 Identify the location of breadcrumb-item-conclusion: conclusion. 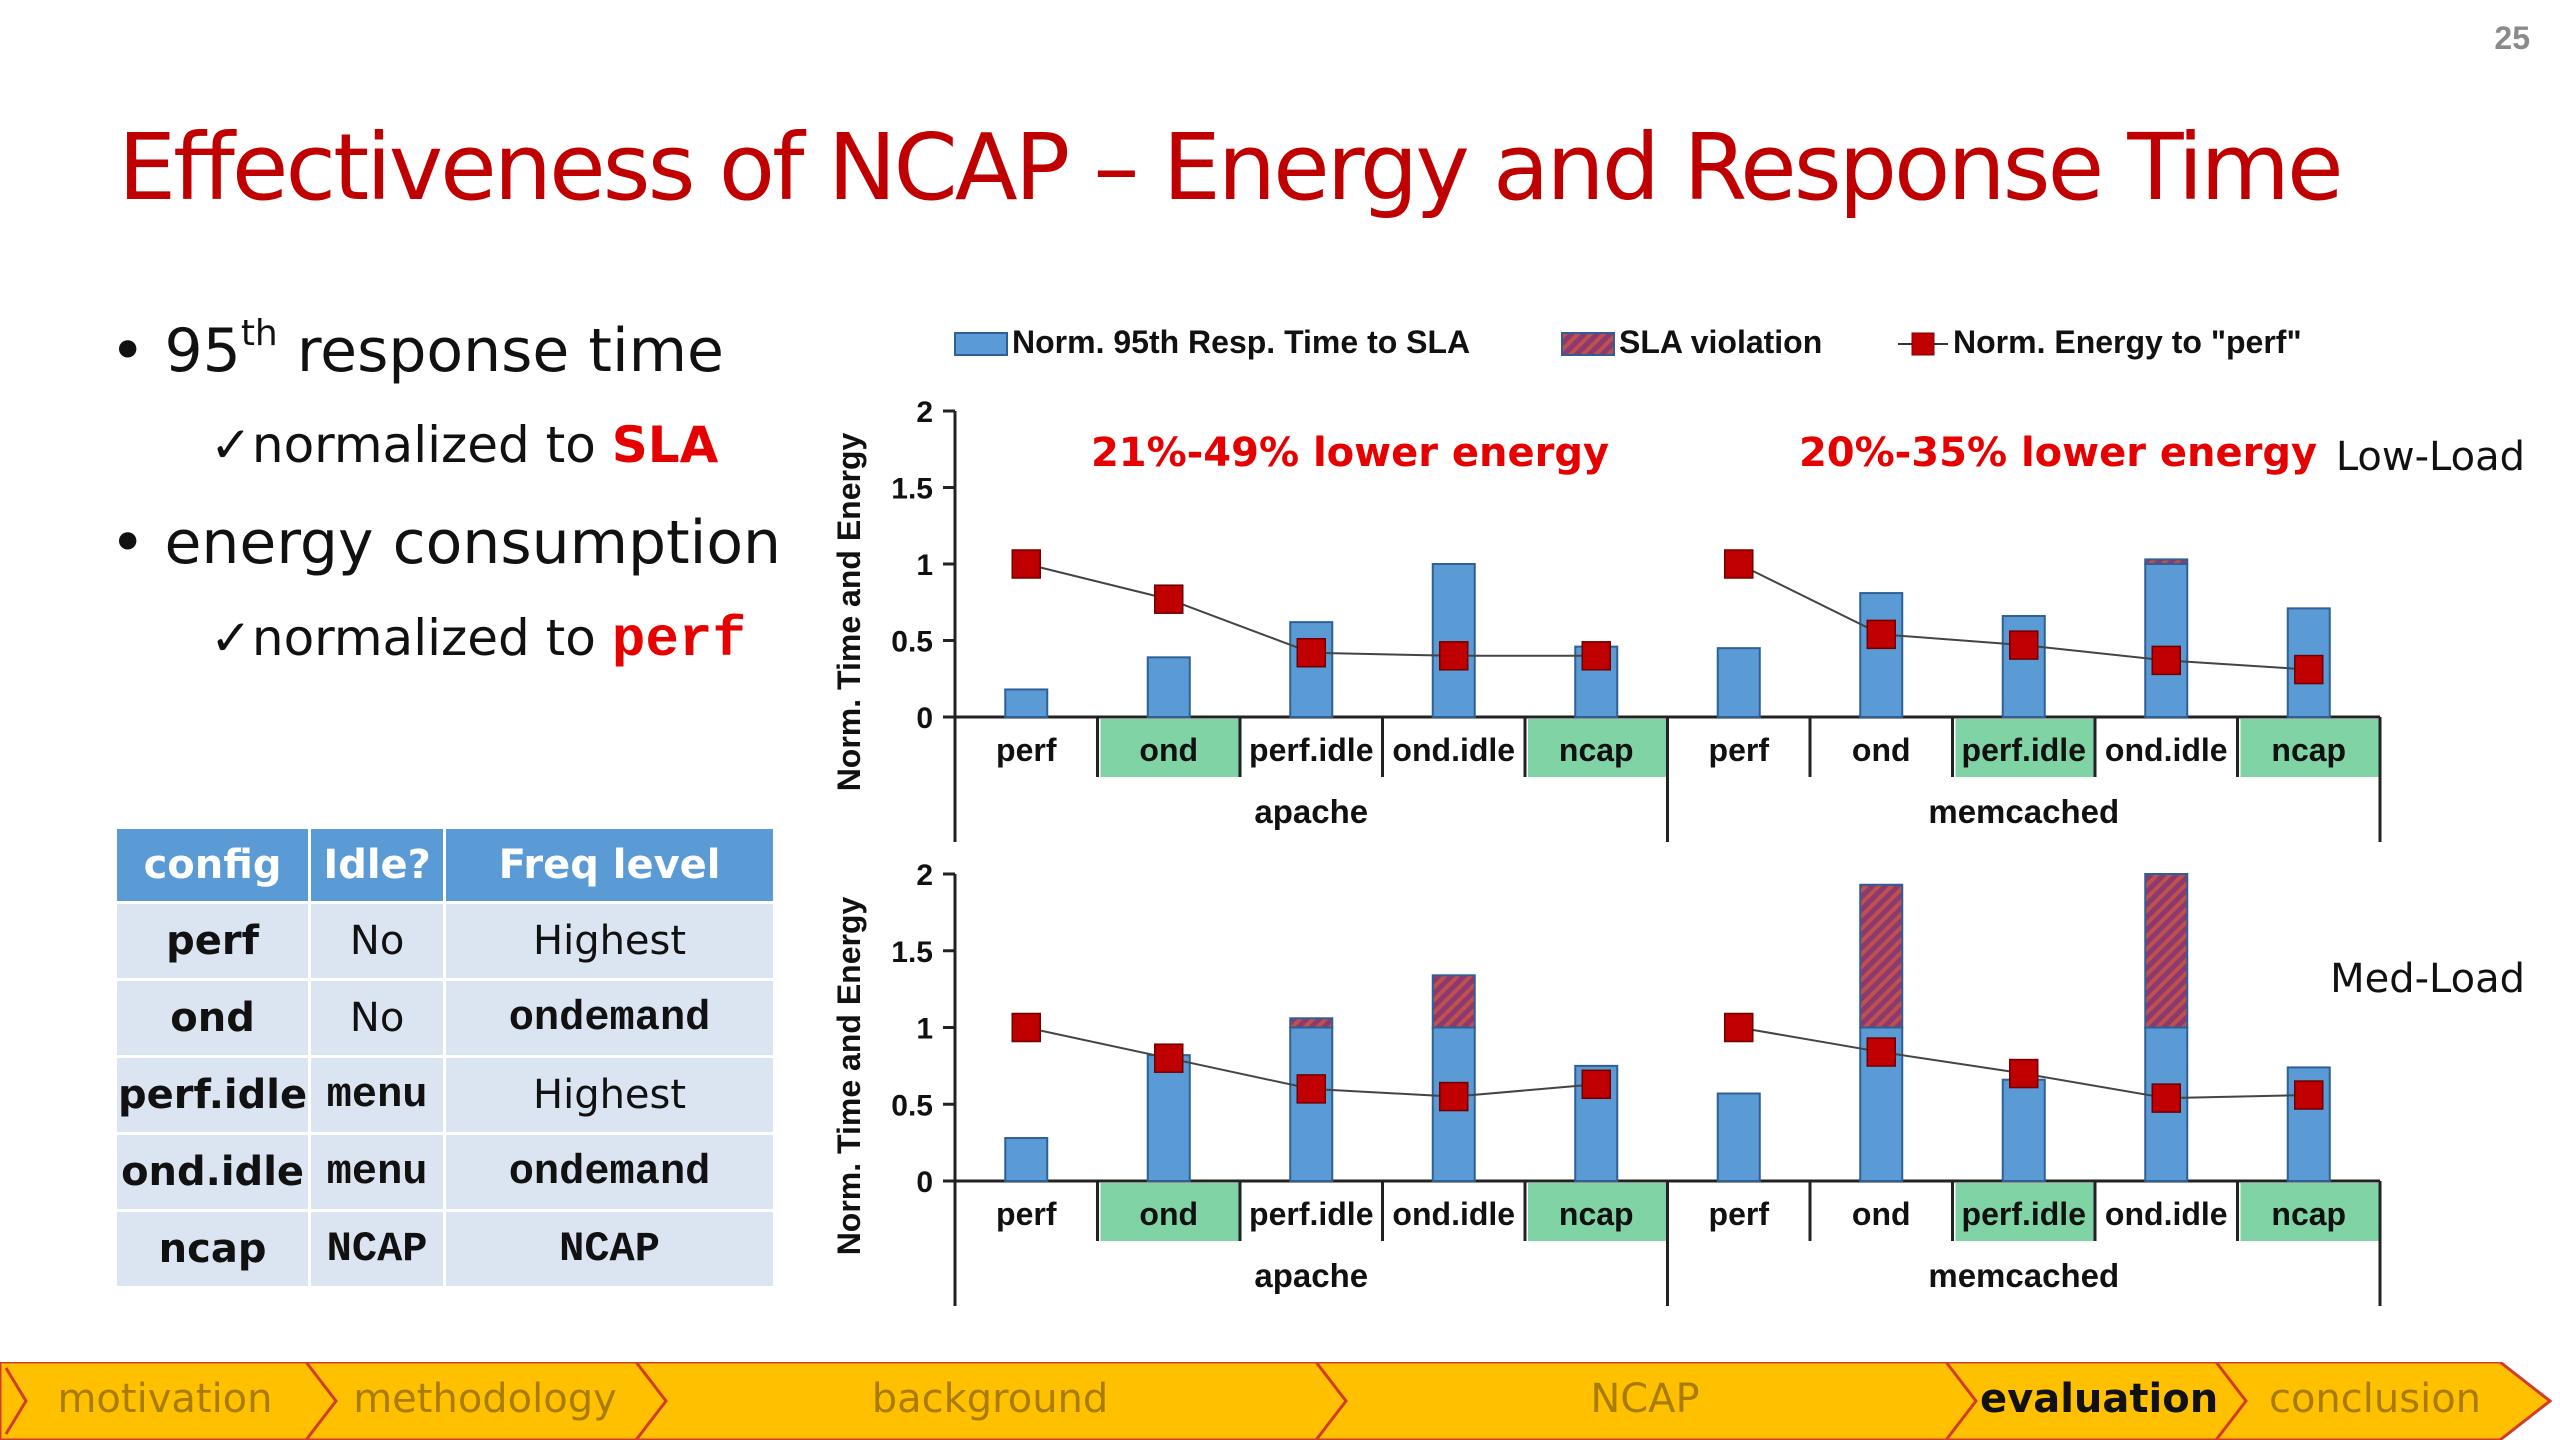
(2375, 1399).